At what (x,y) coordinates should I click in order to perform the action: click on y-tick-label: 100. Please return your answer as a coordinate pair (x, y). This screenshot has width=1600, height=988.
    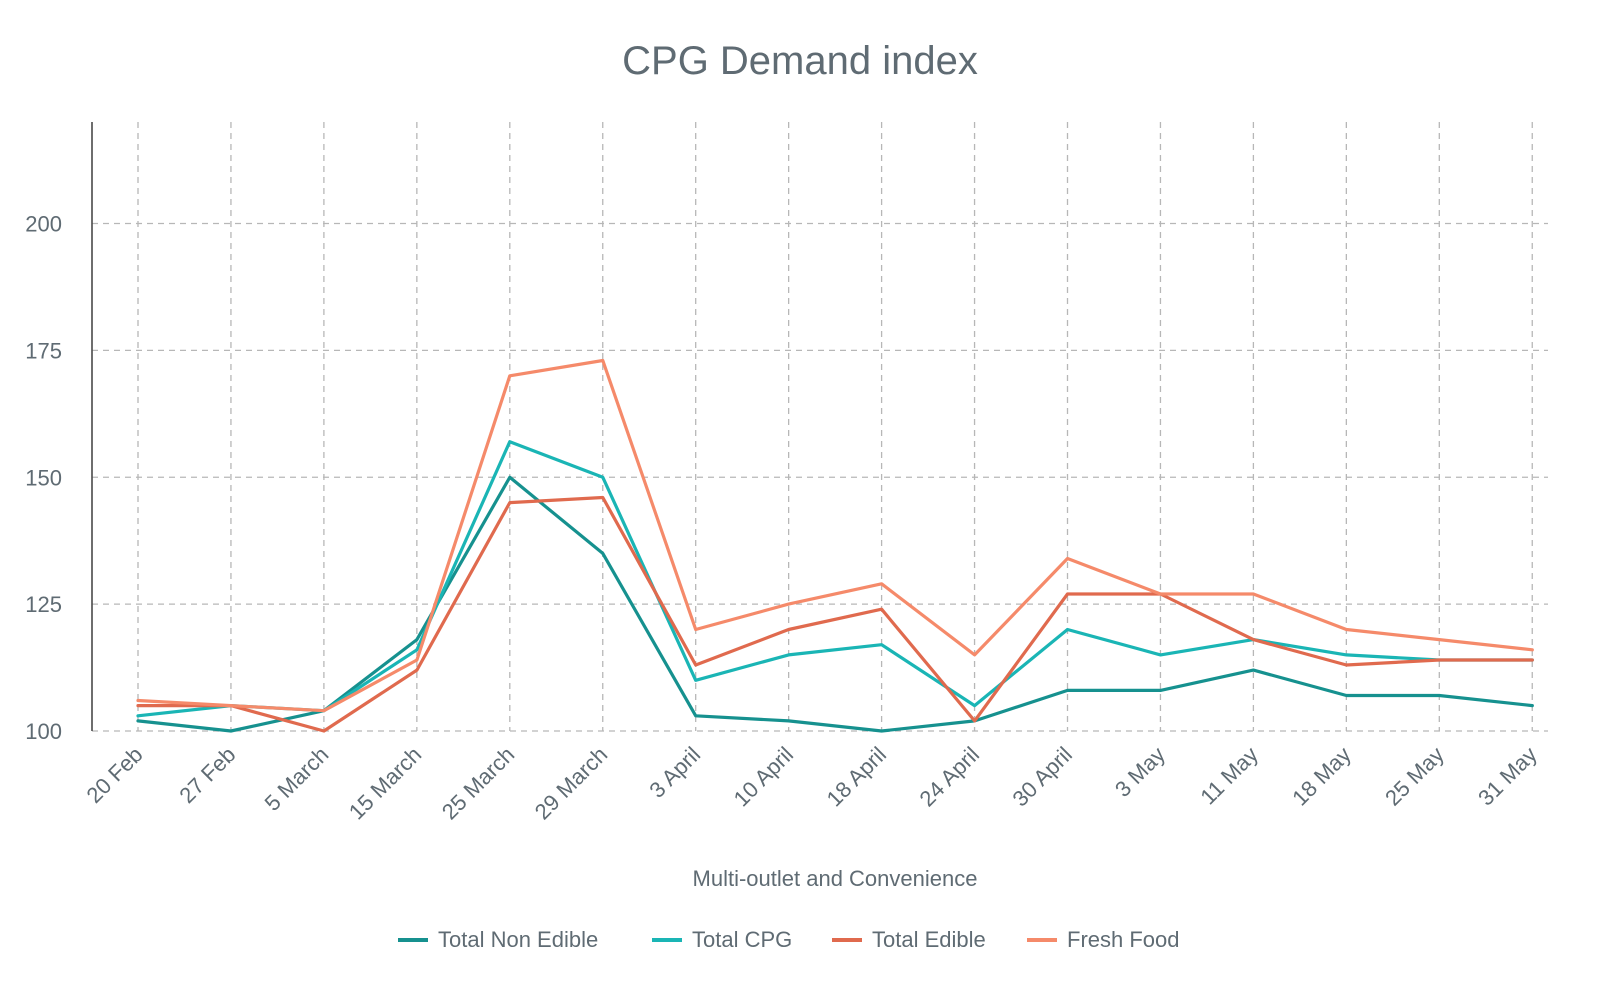
    Looking at the image, I should click on (43, 731).